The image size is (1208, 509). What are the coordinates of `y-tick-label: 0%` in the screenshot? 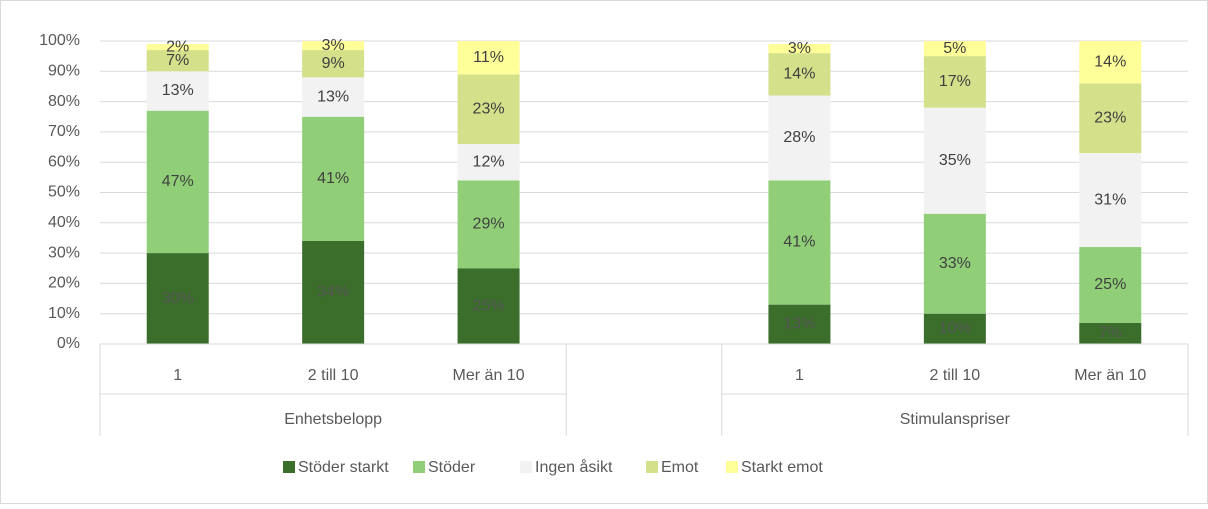 It's located at (68, 343).